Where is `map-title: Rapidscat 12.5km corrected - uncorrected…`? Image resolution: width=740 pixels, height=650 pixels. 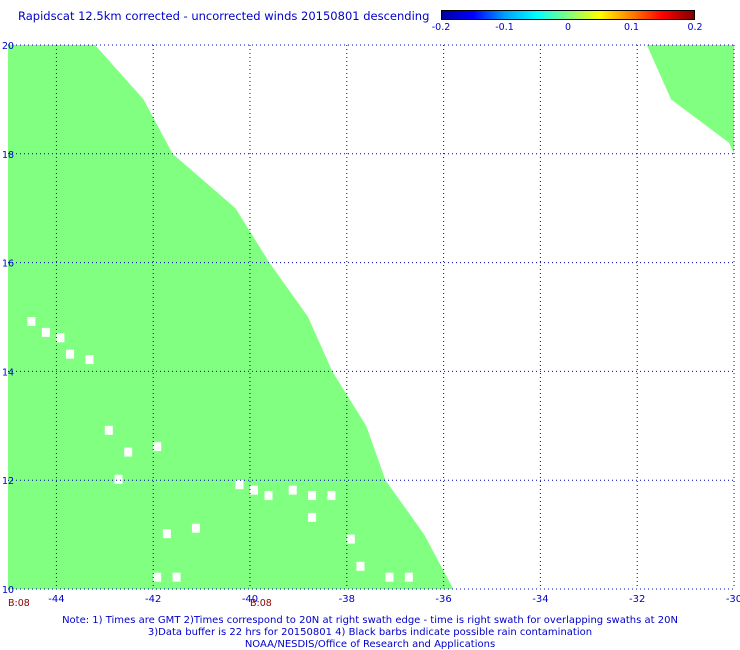 map-title: Rapidscat 12.5km corrected - uncorrected… is located at coordinates (224, 16).